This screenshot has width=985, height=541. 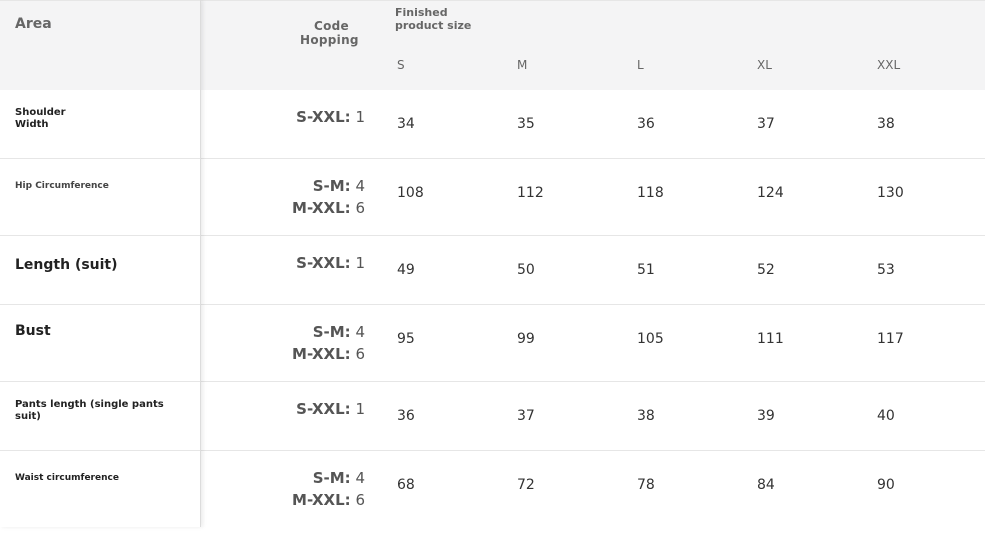 I want to click on finished-size-header: Finished product size, so click(x=433, y=19).